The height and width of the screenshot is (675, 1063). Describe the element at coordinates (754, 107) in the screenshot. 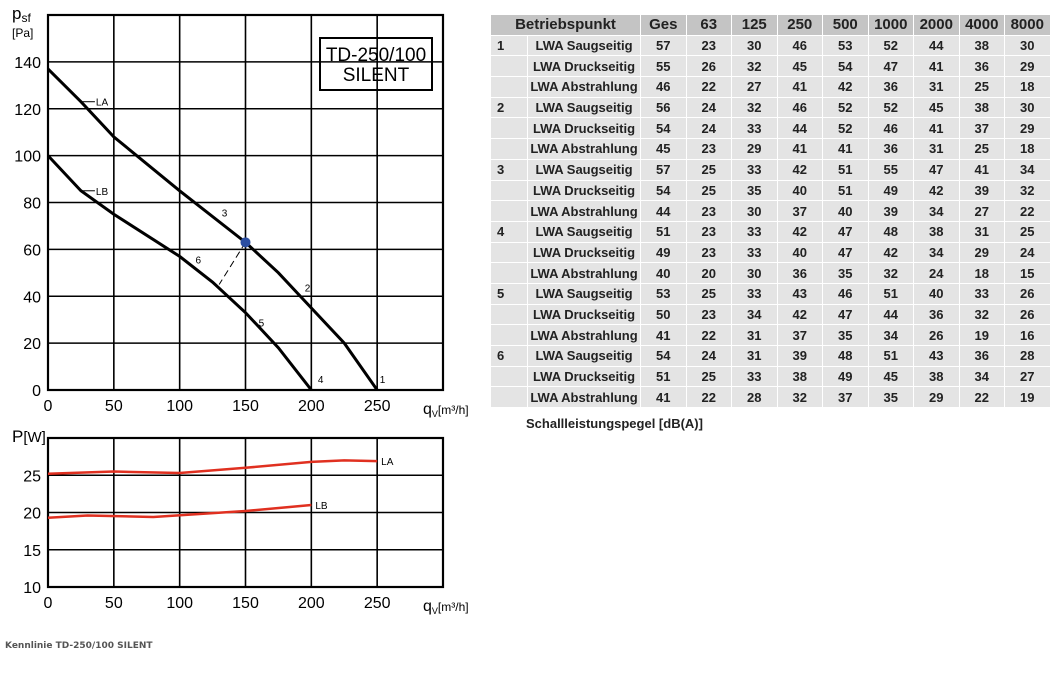

I see `cell-value: 32` at that location.